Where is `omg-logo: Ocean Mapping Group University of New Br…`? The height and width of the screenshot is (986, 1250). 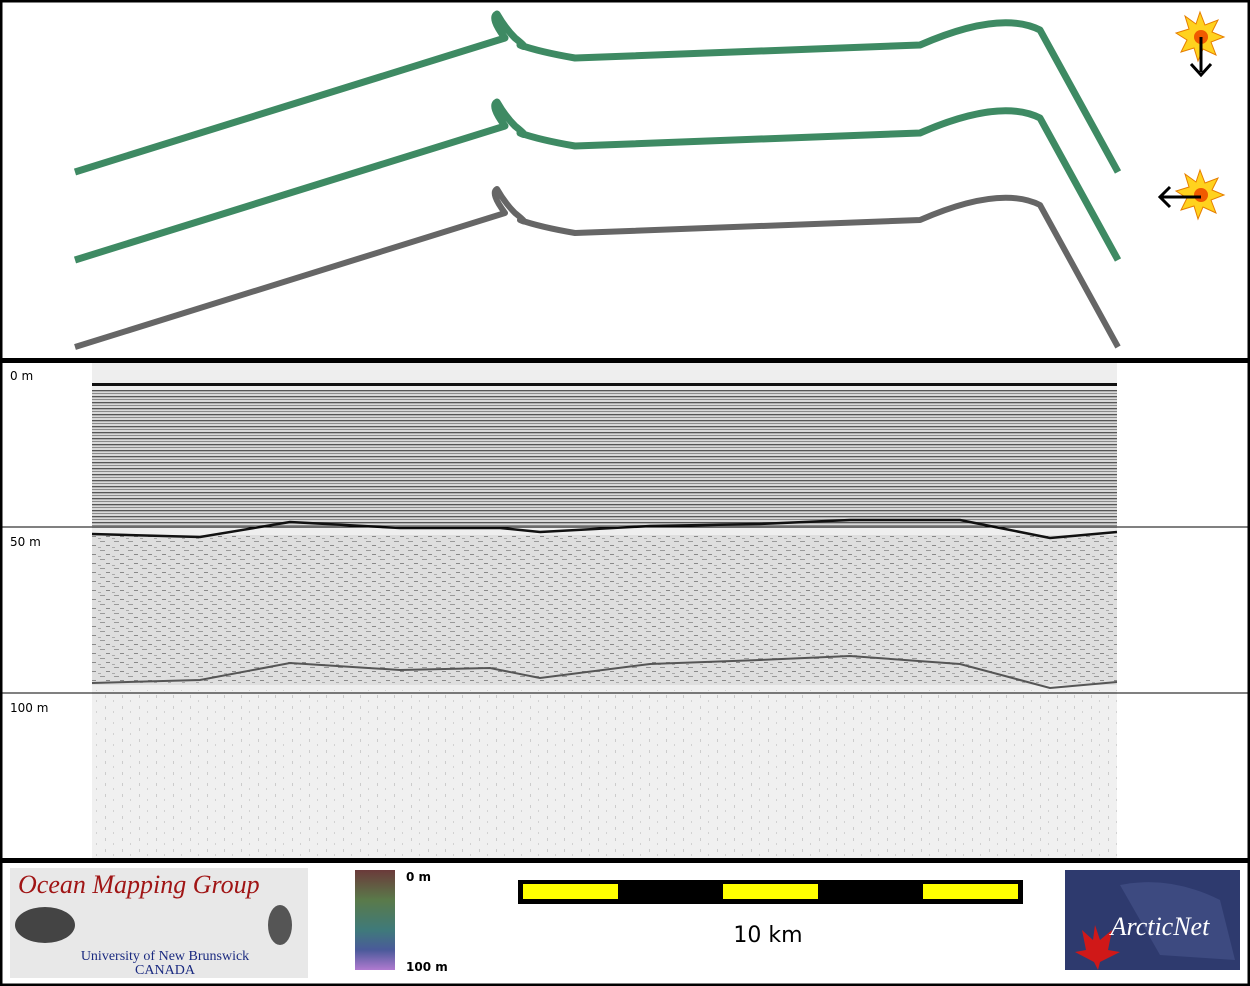 omg-logo: Ocean Mapping Group University of New Br… is located at coordinates (159, 923).